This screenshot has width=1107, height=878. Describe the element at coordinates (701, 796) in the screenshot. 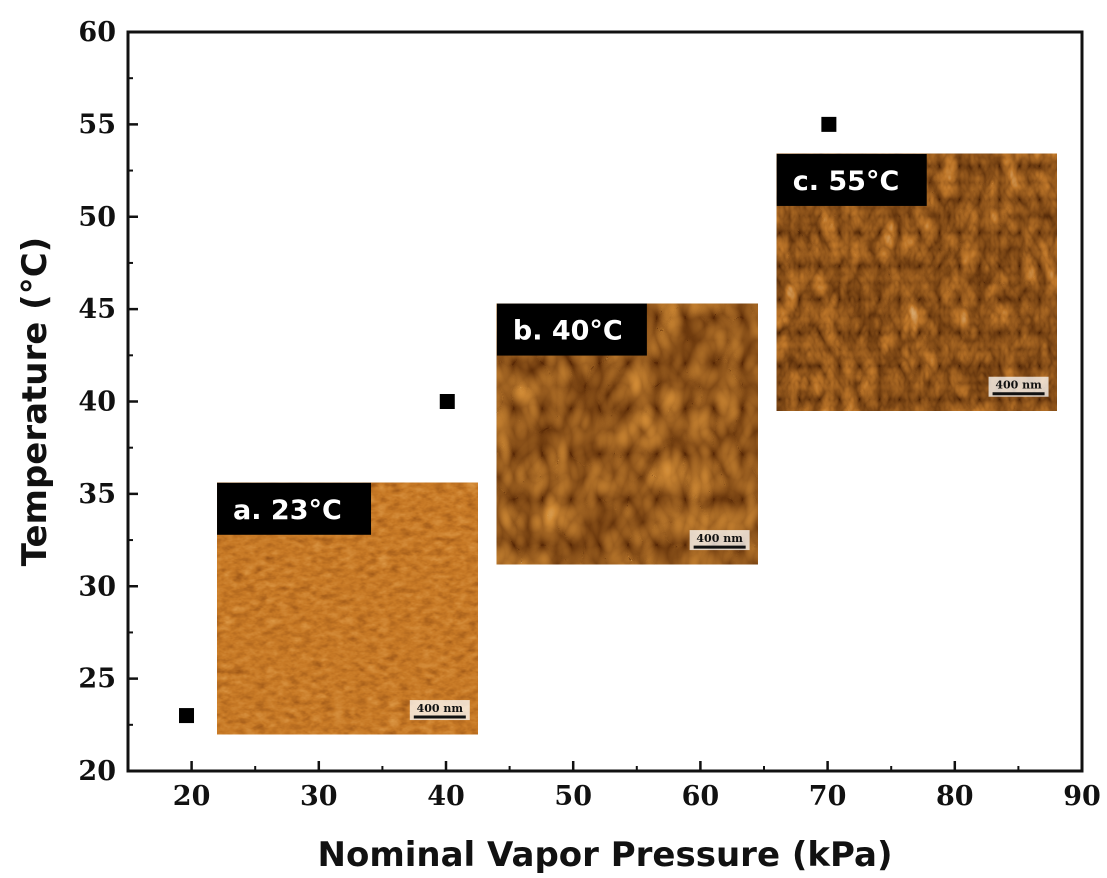

I see `x-tick-label: 60` at that location.